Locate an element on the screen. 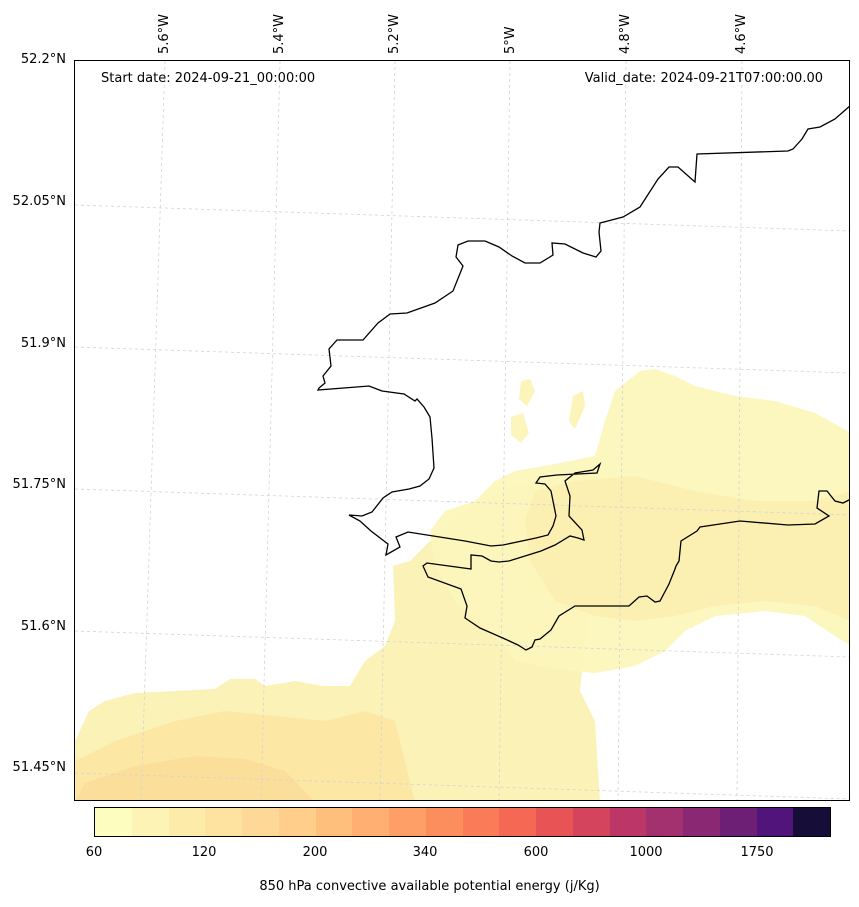 The height and width of the screenshot is (907, 859). colorbar-tick-1000: 1000 is located at coordinates (646, 852).